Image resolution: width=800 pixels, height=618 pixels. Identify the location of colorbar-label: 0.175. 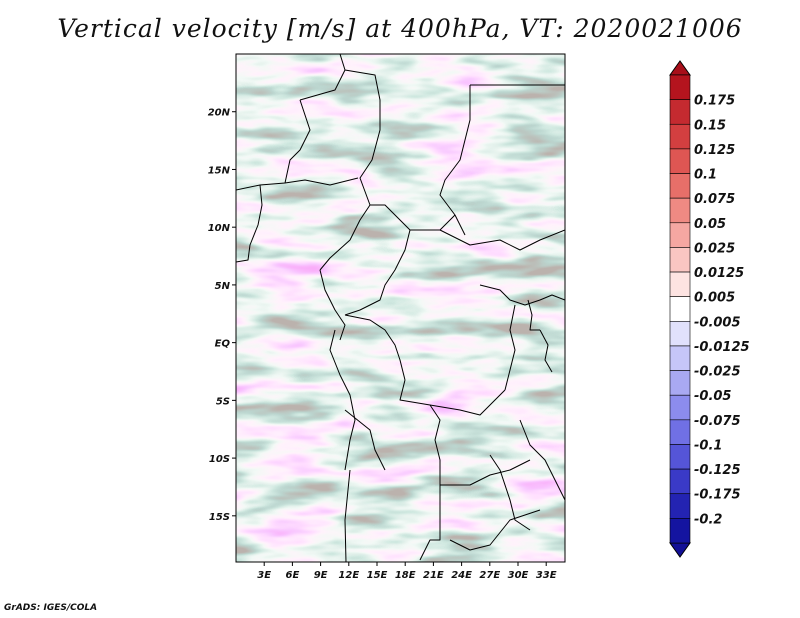
(714, 101).